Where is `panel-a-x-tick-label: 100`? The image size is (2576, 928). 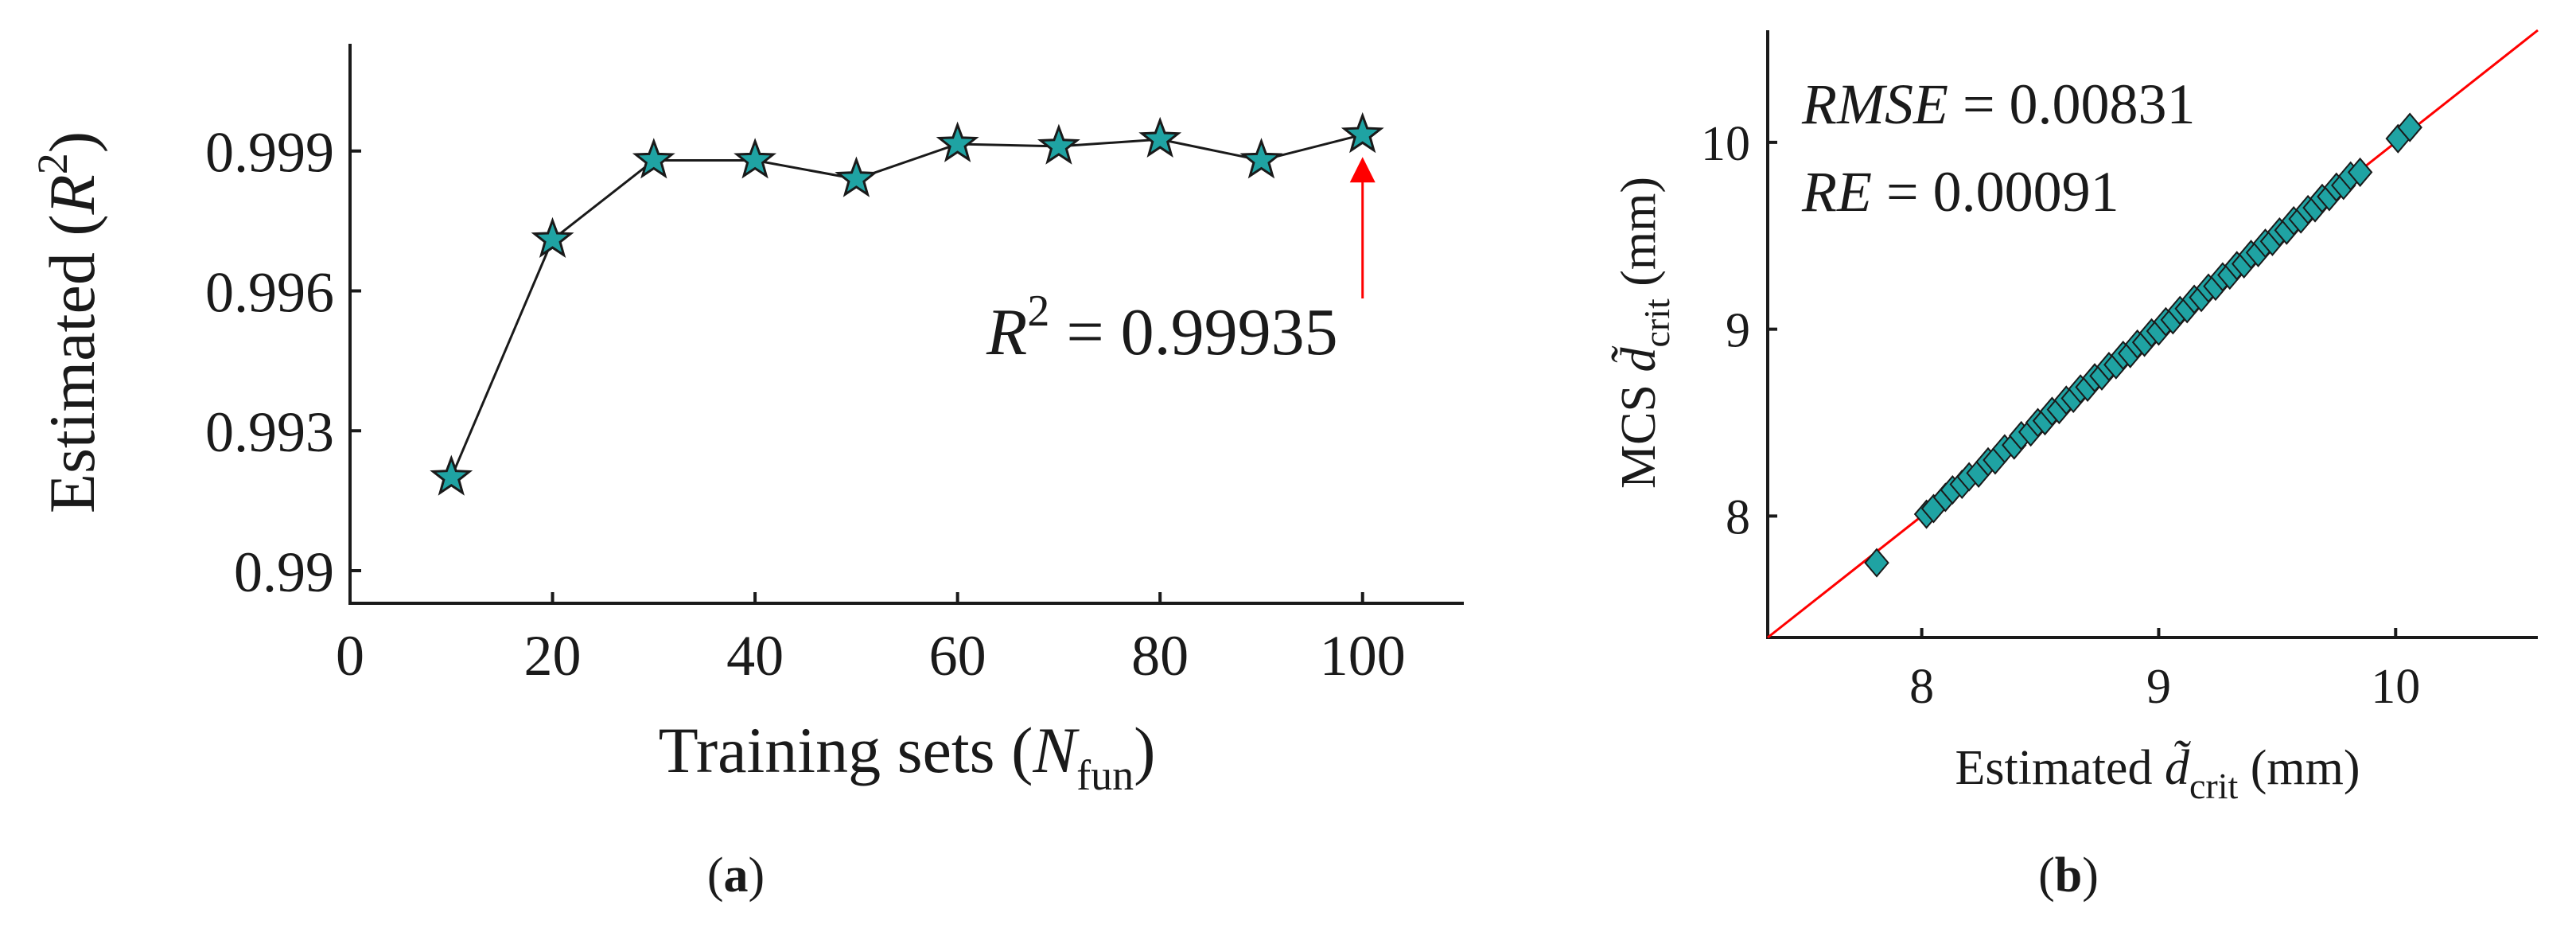 panel-a-x-tick-label: 100 is located at coordinates (1363, 656).